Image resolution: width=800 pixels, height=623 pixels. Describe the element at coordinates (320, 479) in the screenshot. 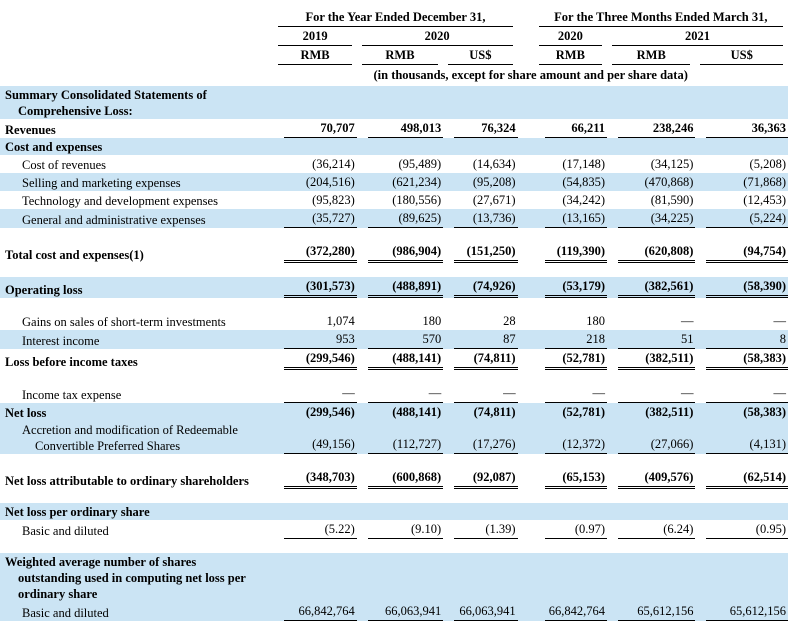

I see `value: (348,703)` at that location.